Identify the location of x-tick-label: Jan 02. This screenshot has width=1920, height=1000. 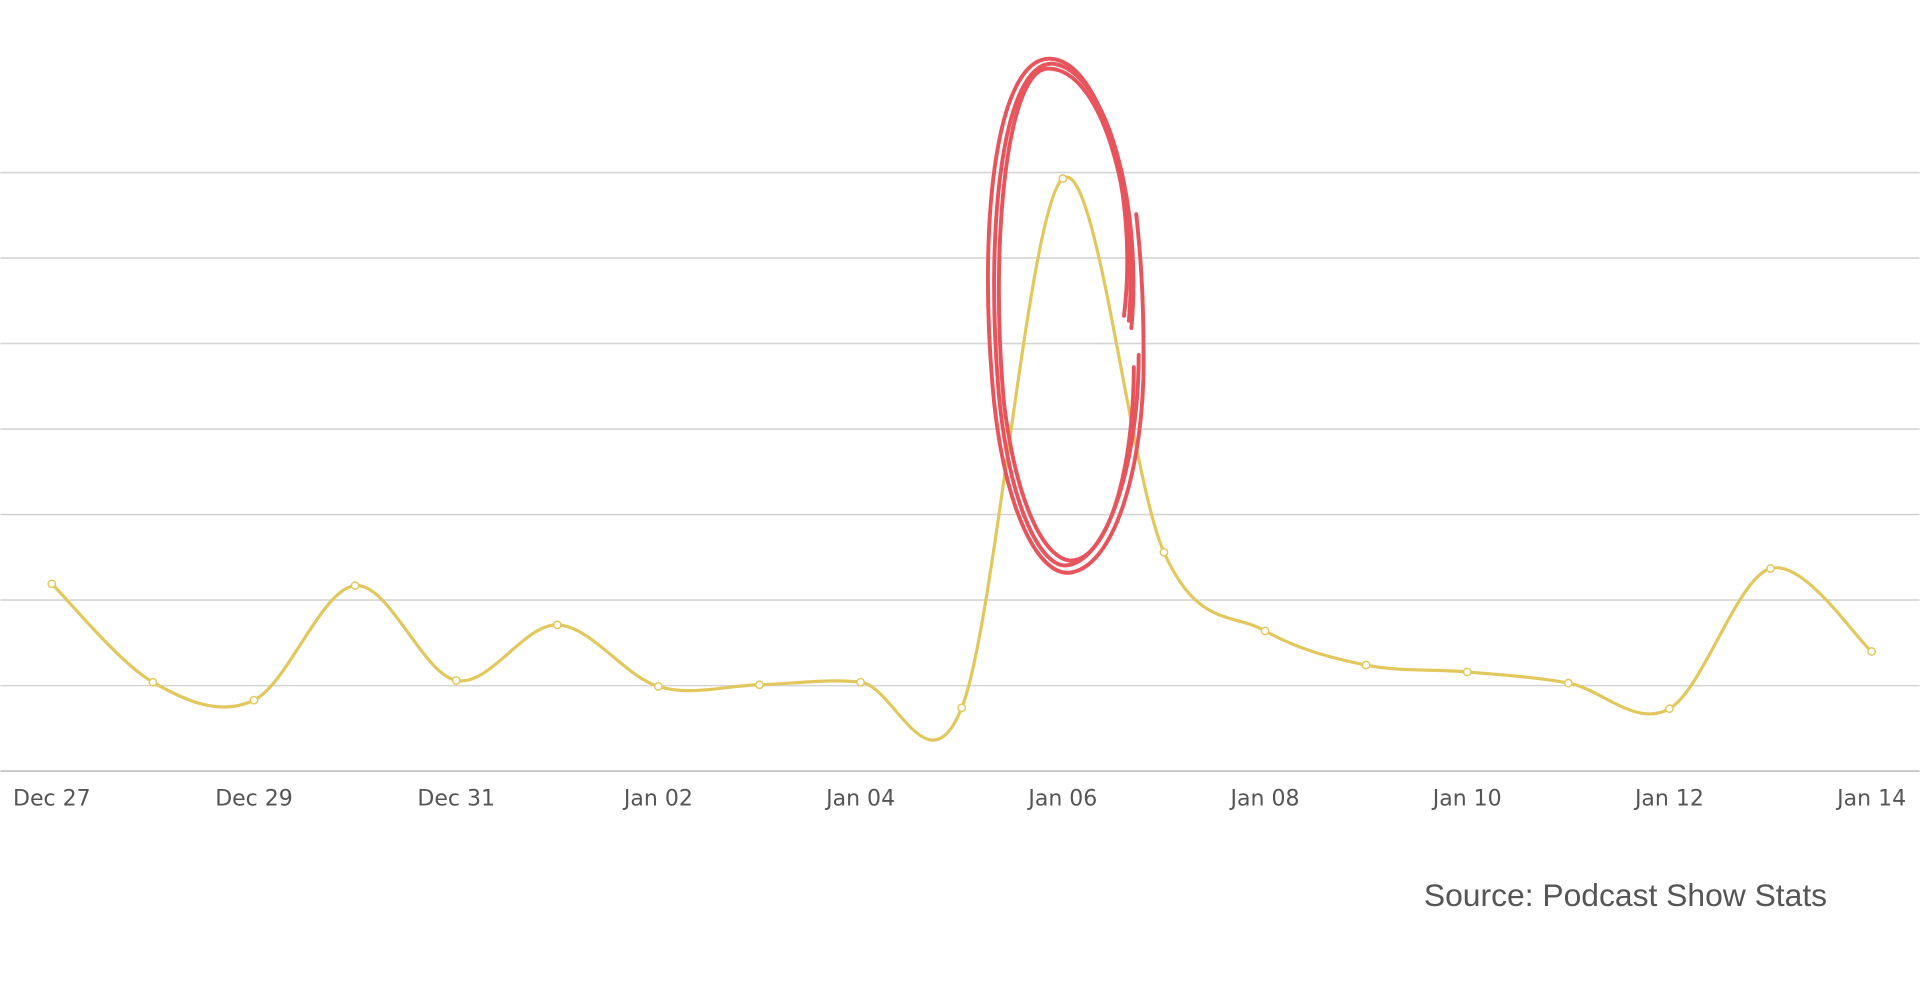
(657, 798).